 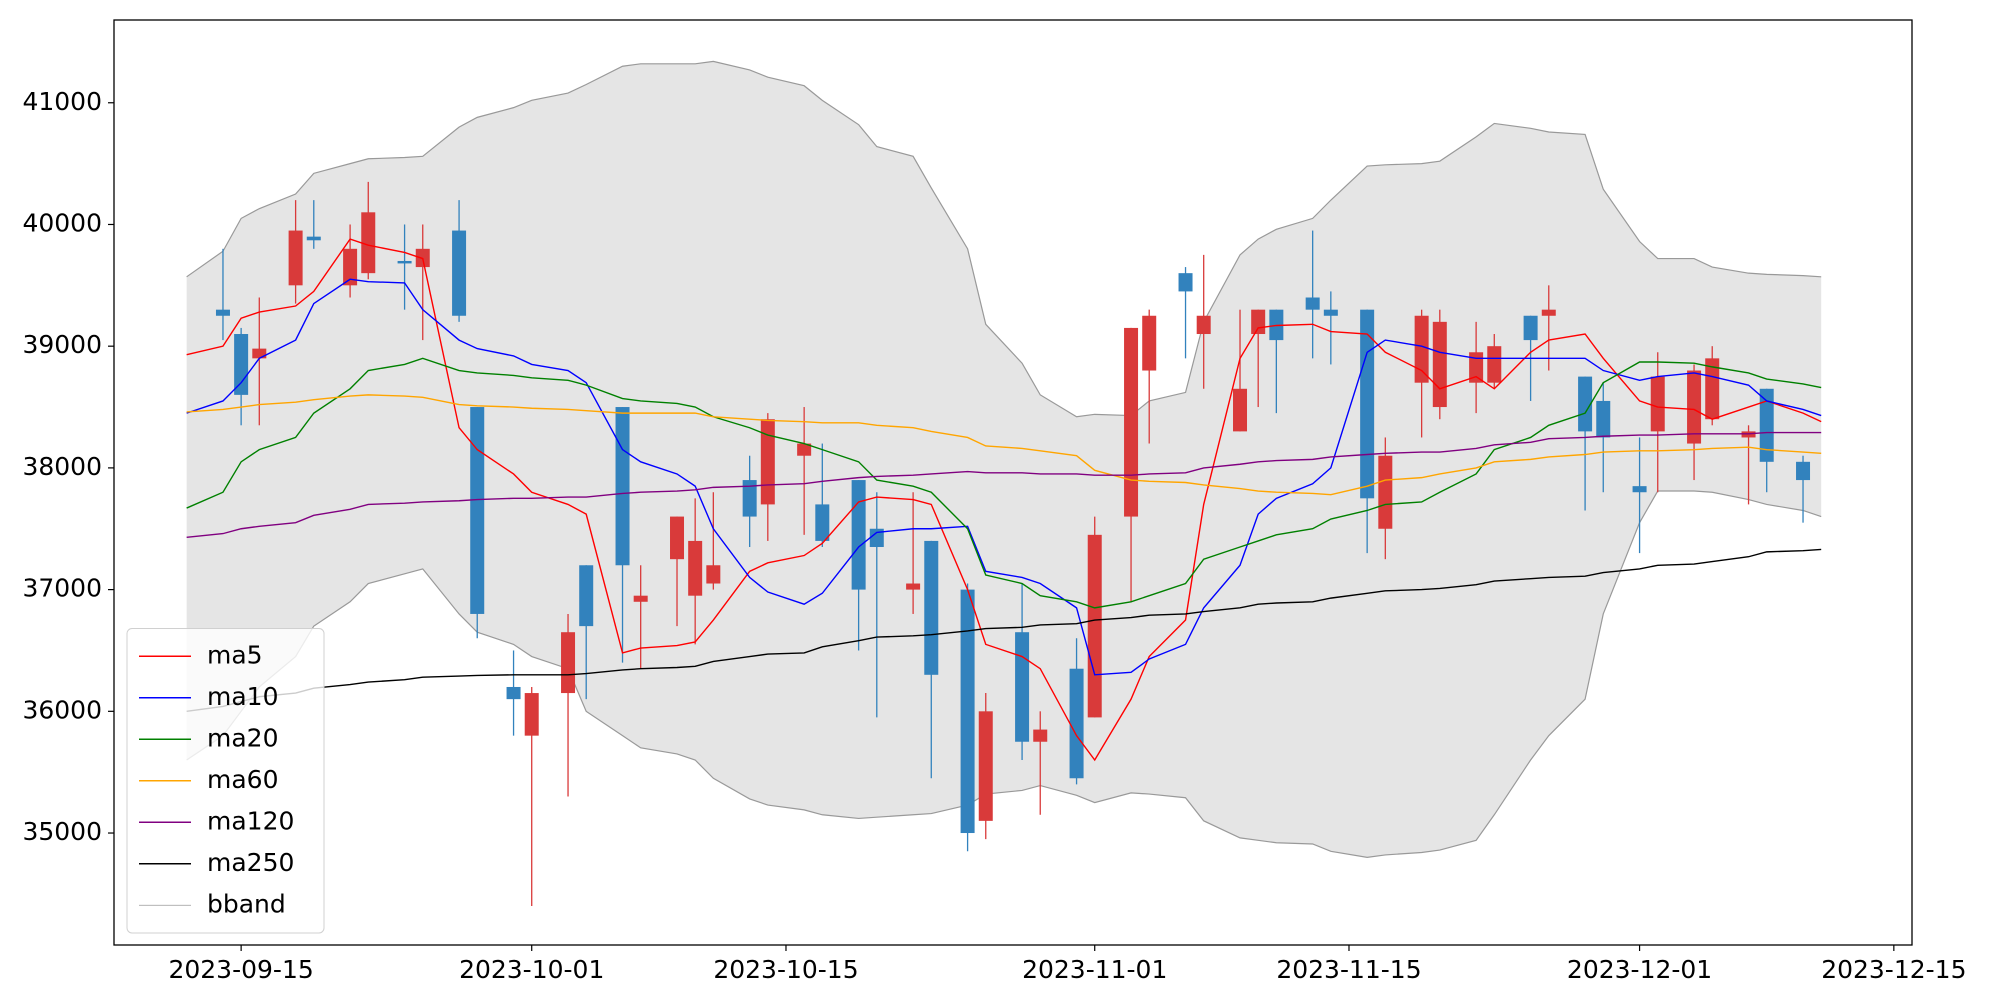 What do you see at coordinates (62, 344) in the screenshot?
I see `y-tick-label: 39000` at bounding box center [62, 344].